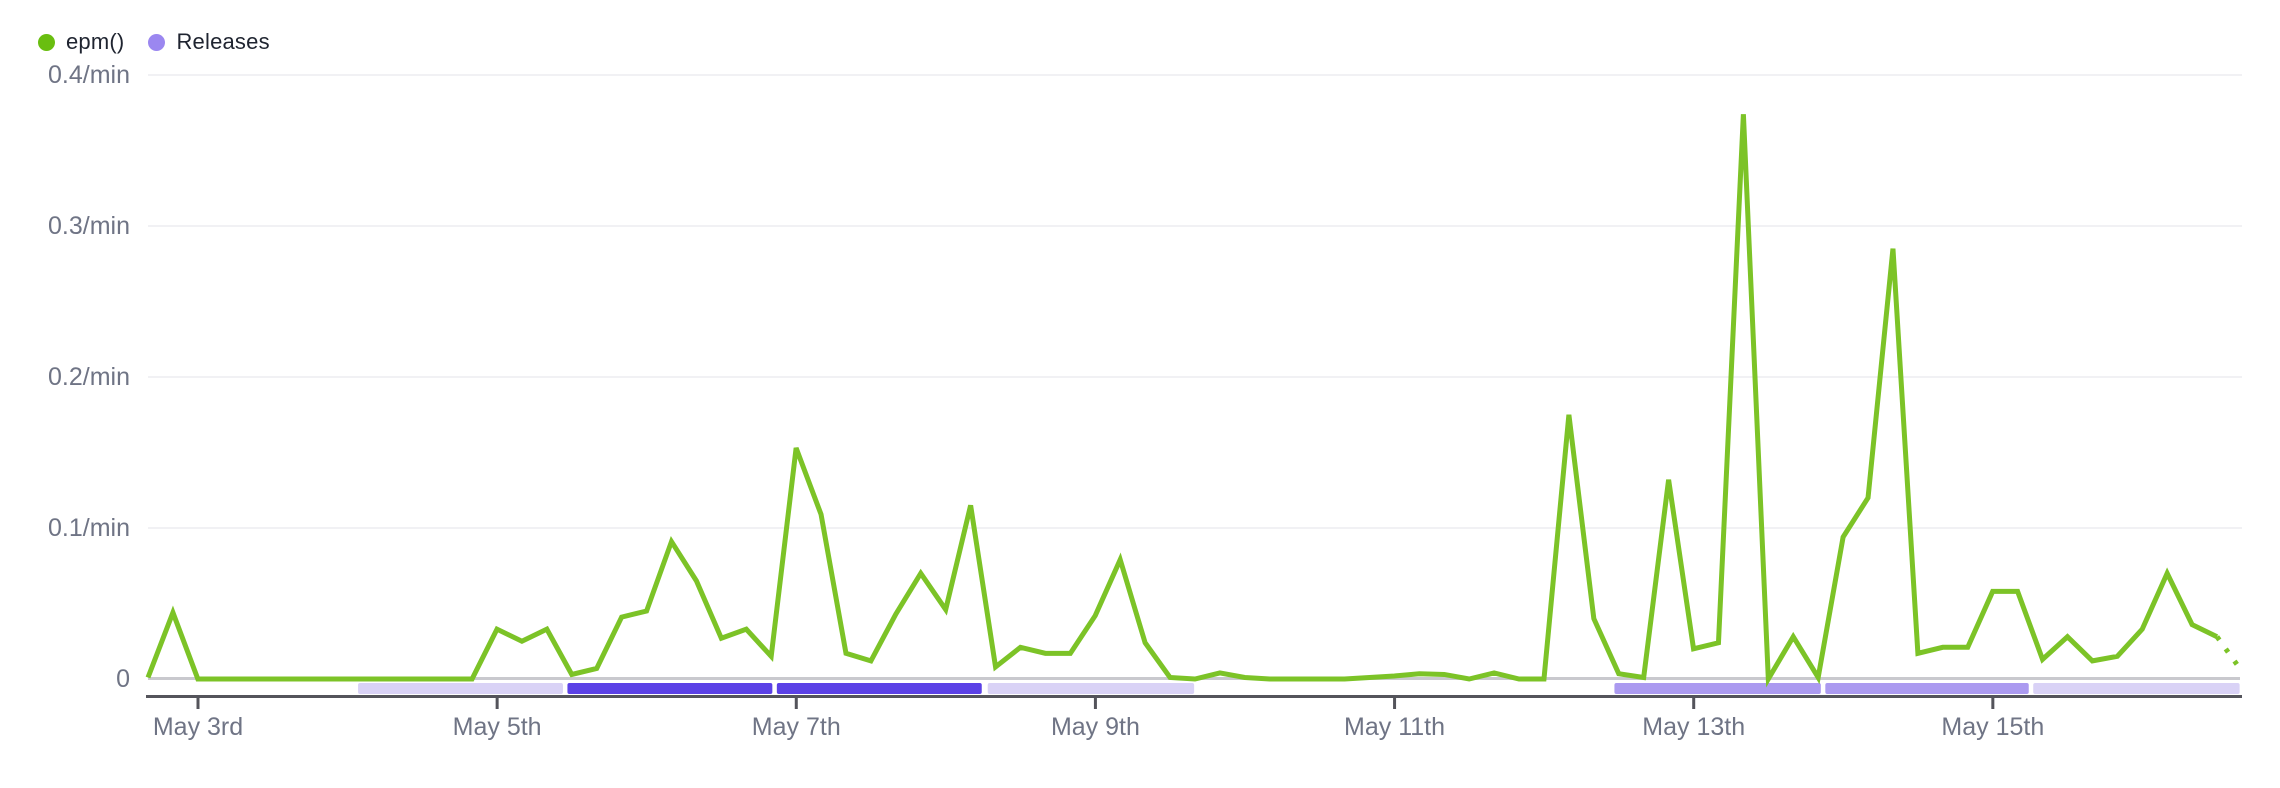 Image resolution: width=2280 pixels, height=788 pixels. I want to click on releases-dot-icon, so click(157, 42).